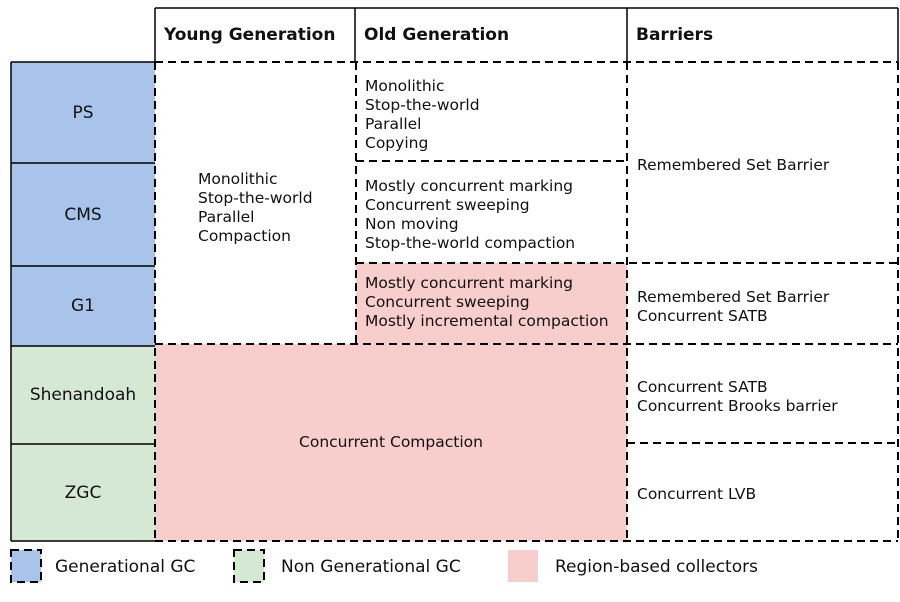  I want to click on shenandoah-fill, so click(83, 395).